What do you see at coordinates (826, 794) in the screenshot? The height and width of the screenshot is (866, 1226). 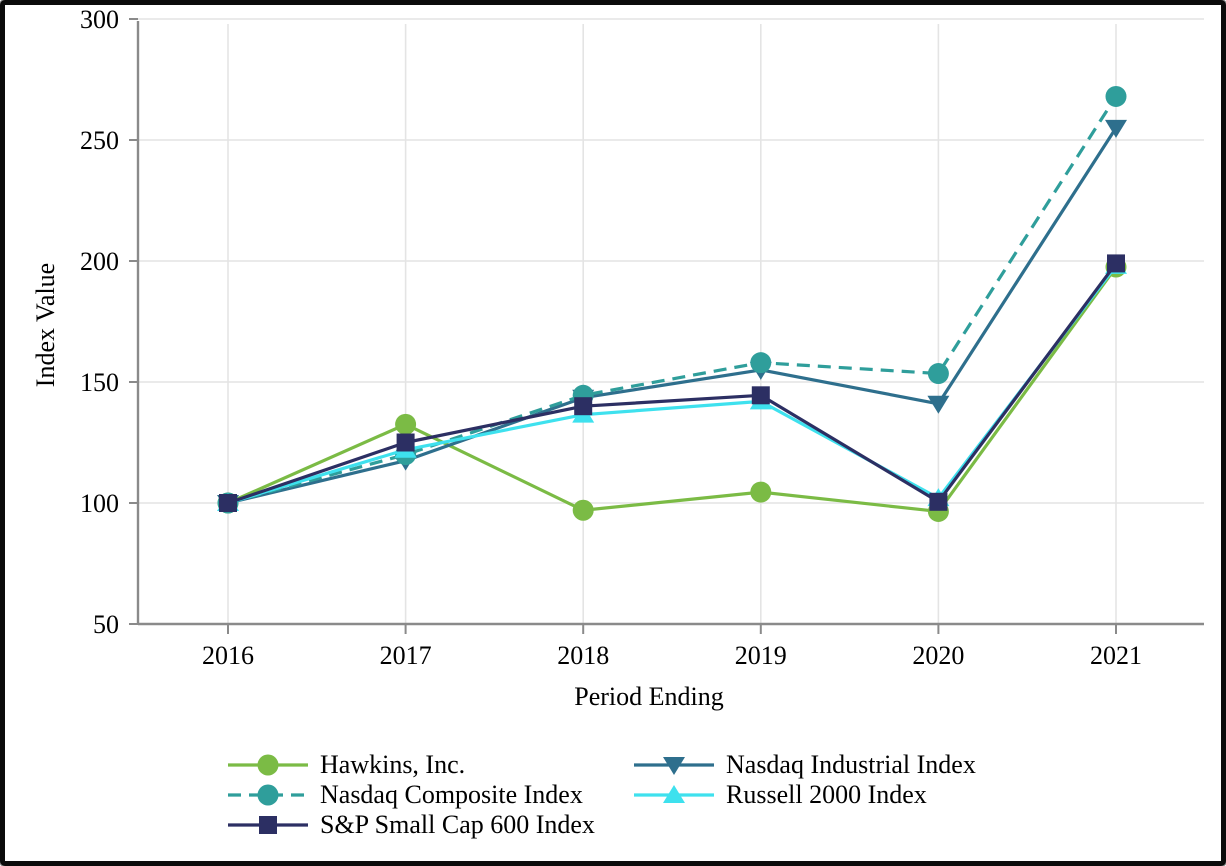 I see `legend-label-russell-2000-index: Russell 2000 Index` at bounding box center [826, 794].